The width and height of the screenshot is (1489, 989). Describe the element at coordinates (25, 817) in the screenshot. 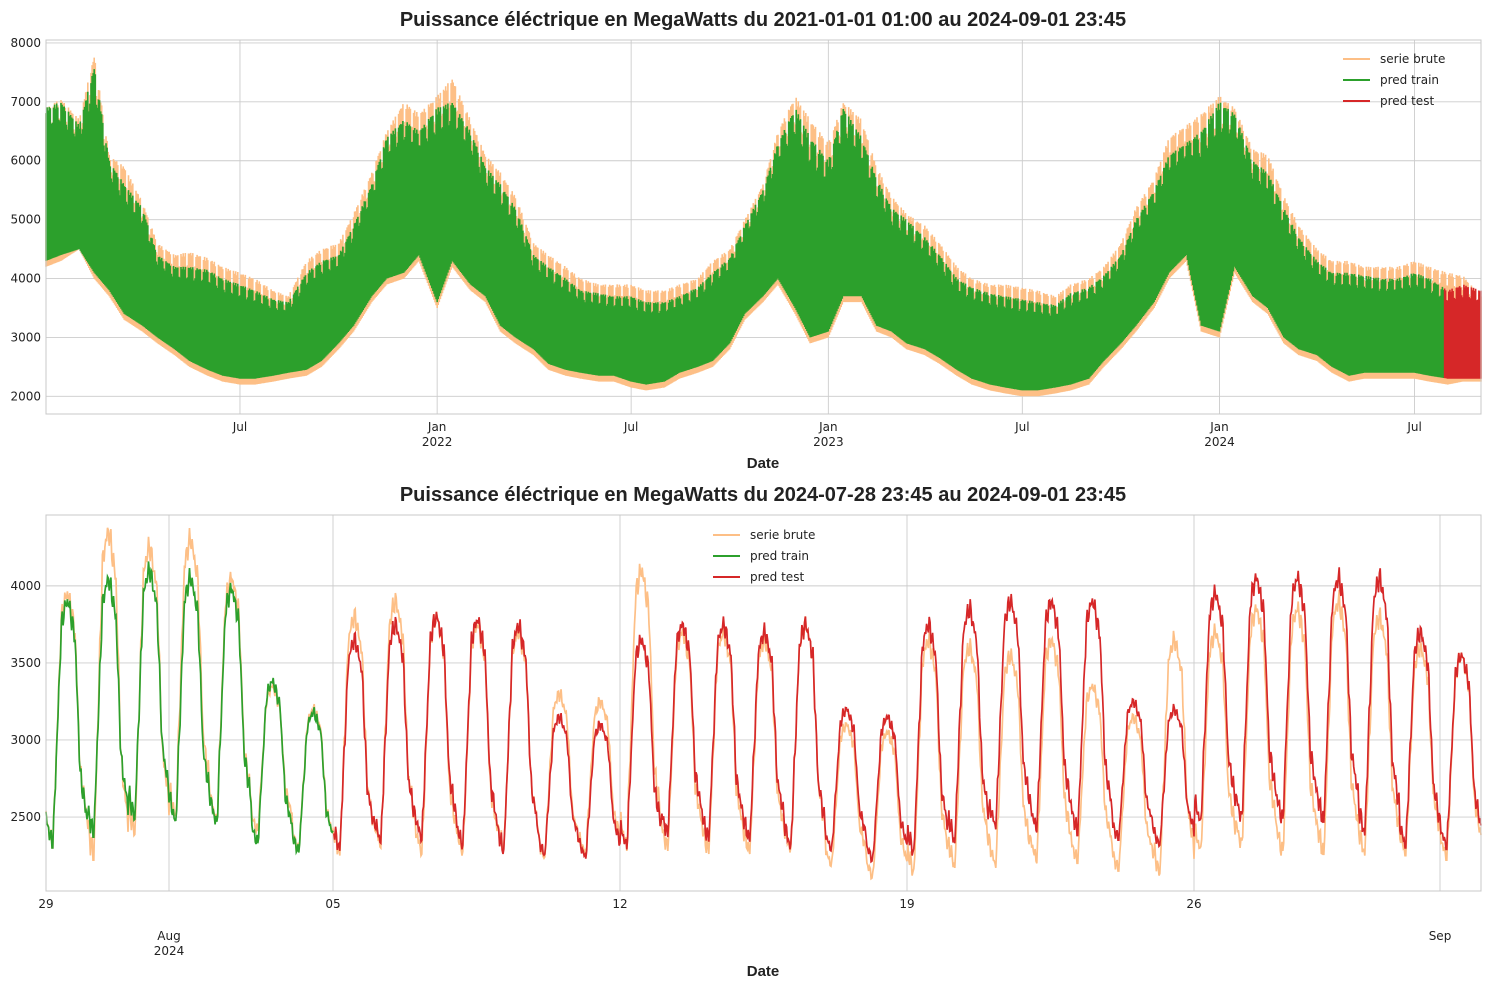

I see `y-tick-label: 2500` at that location.